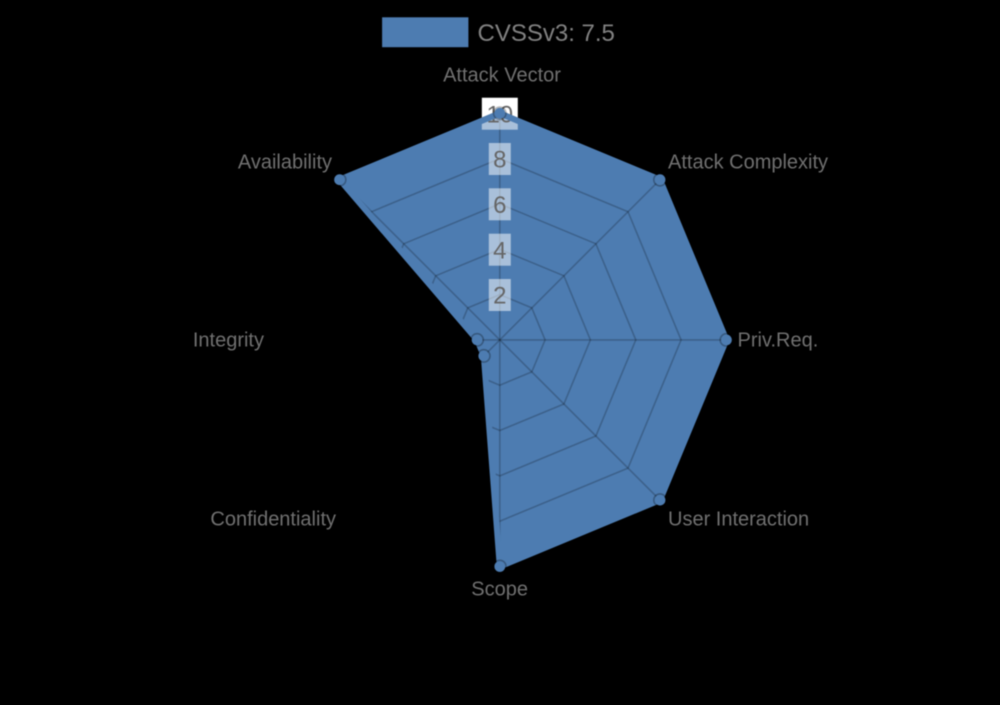 The width and height of the screenshot is (1000, 705). I want to click on svg-text: 4, so click(499, 250).